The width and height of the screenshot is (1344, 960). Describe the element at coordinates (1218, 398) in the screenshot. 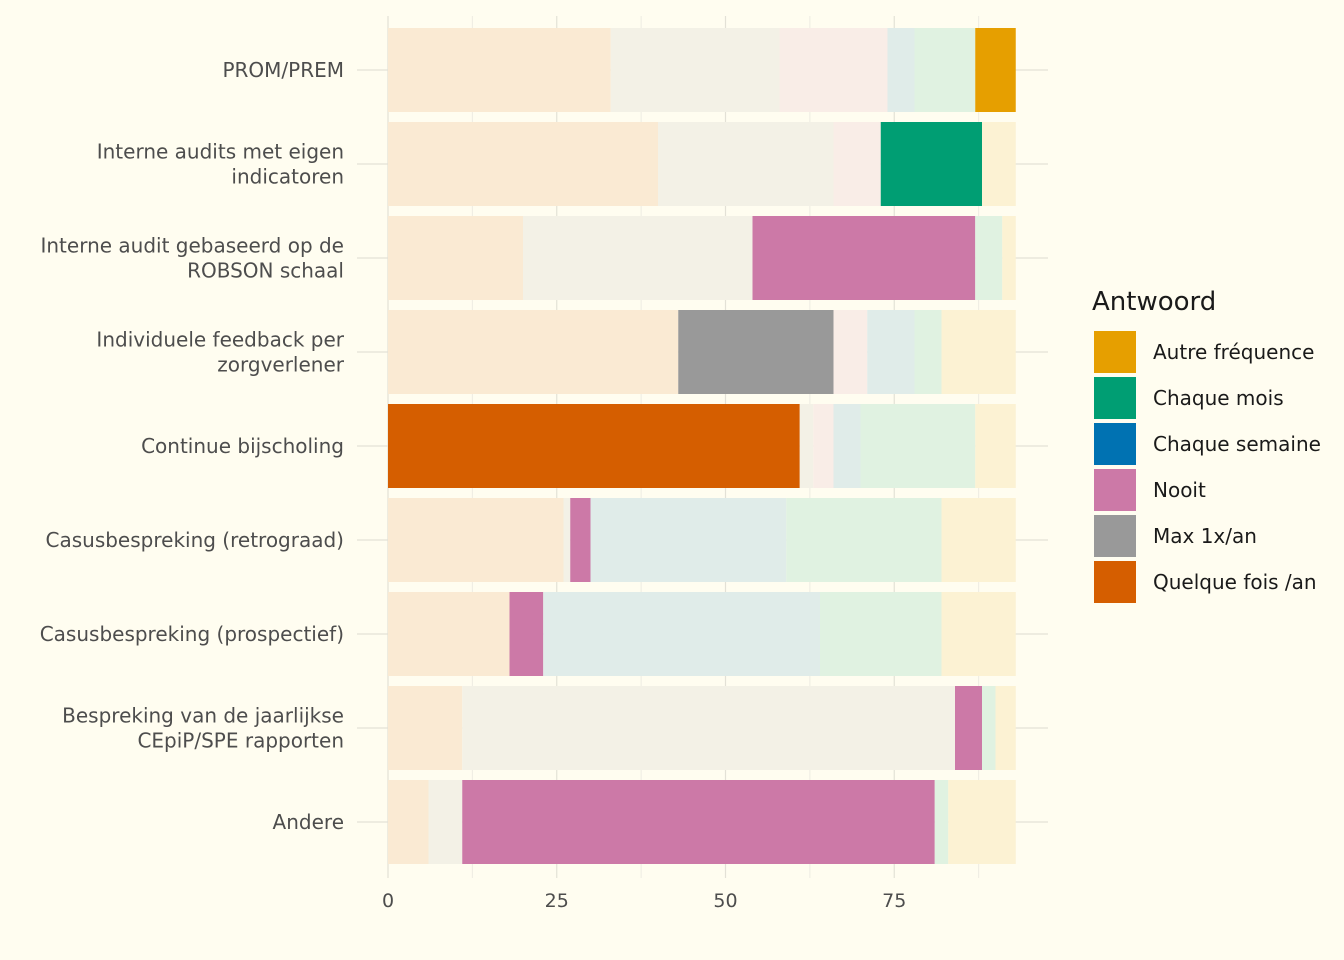

I see `legend-label-chaque-mois: Chaque mois` at that location.